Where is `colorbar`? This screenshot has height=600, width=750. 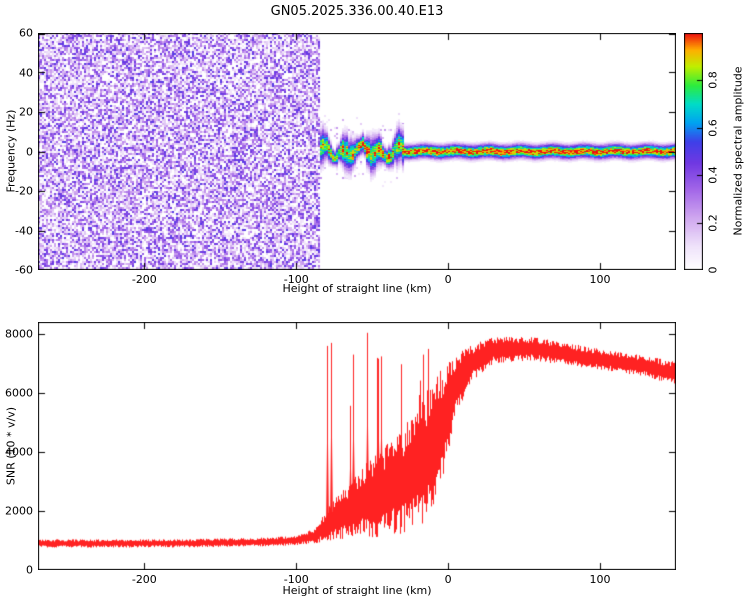
colorbar is located at coordinates (693, 151).